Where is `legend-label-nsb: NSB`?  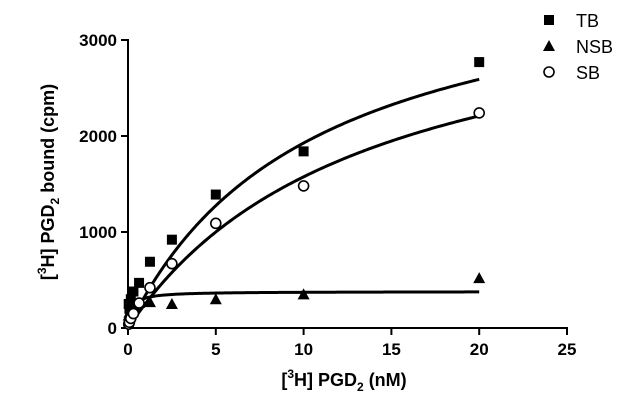
legend-label-nsb: NSB is located at coordinates (594, 47).